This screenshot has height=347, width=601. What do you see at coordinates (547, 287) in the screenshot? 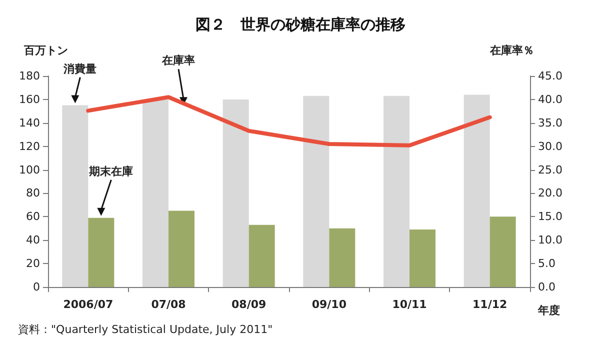
I see `y2-tick-label: 0.0` at bounding box center [547, 287].